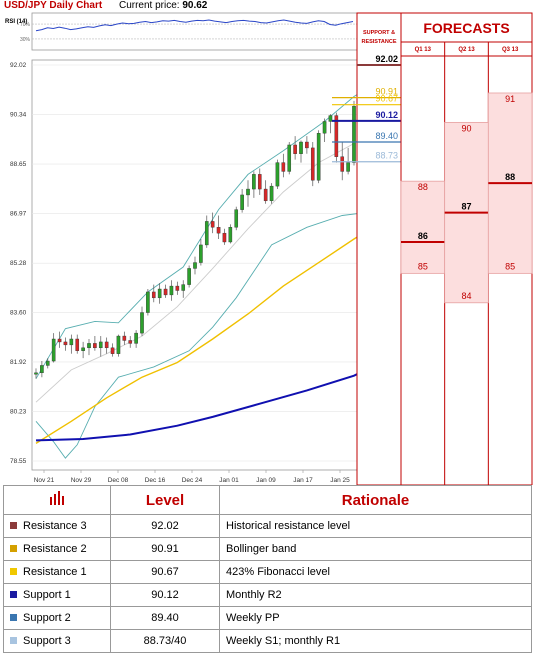 This screenshot has height=656, width=536. What do you see at coordinates (47, 595) in the screenshot?
I see `level-name: Support 1` at bounding box center [47, 595].